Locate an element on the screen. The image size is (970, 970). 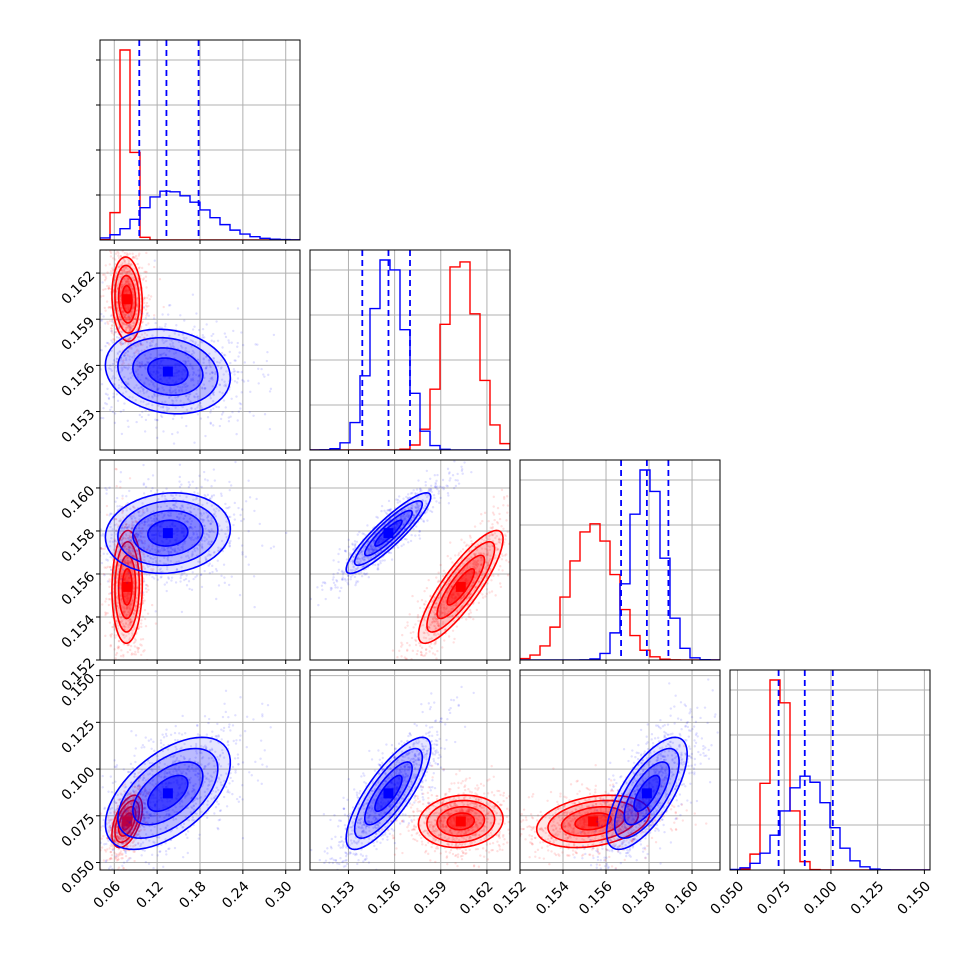
y-tick-label: 0.159 is located at coordinates (79, 334).